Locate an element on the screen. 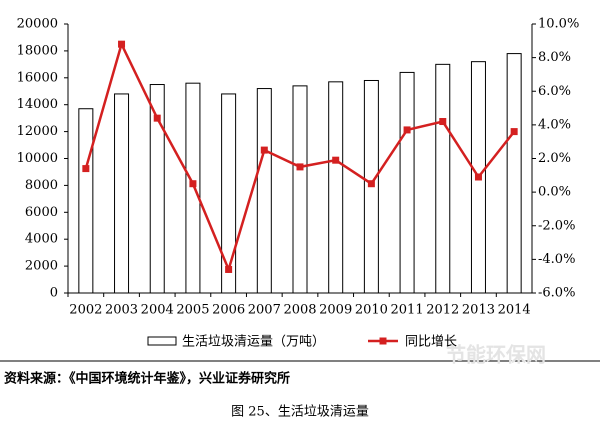  x-tick-label: 2002 is located at coordinates (85, 310).